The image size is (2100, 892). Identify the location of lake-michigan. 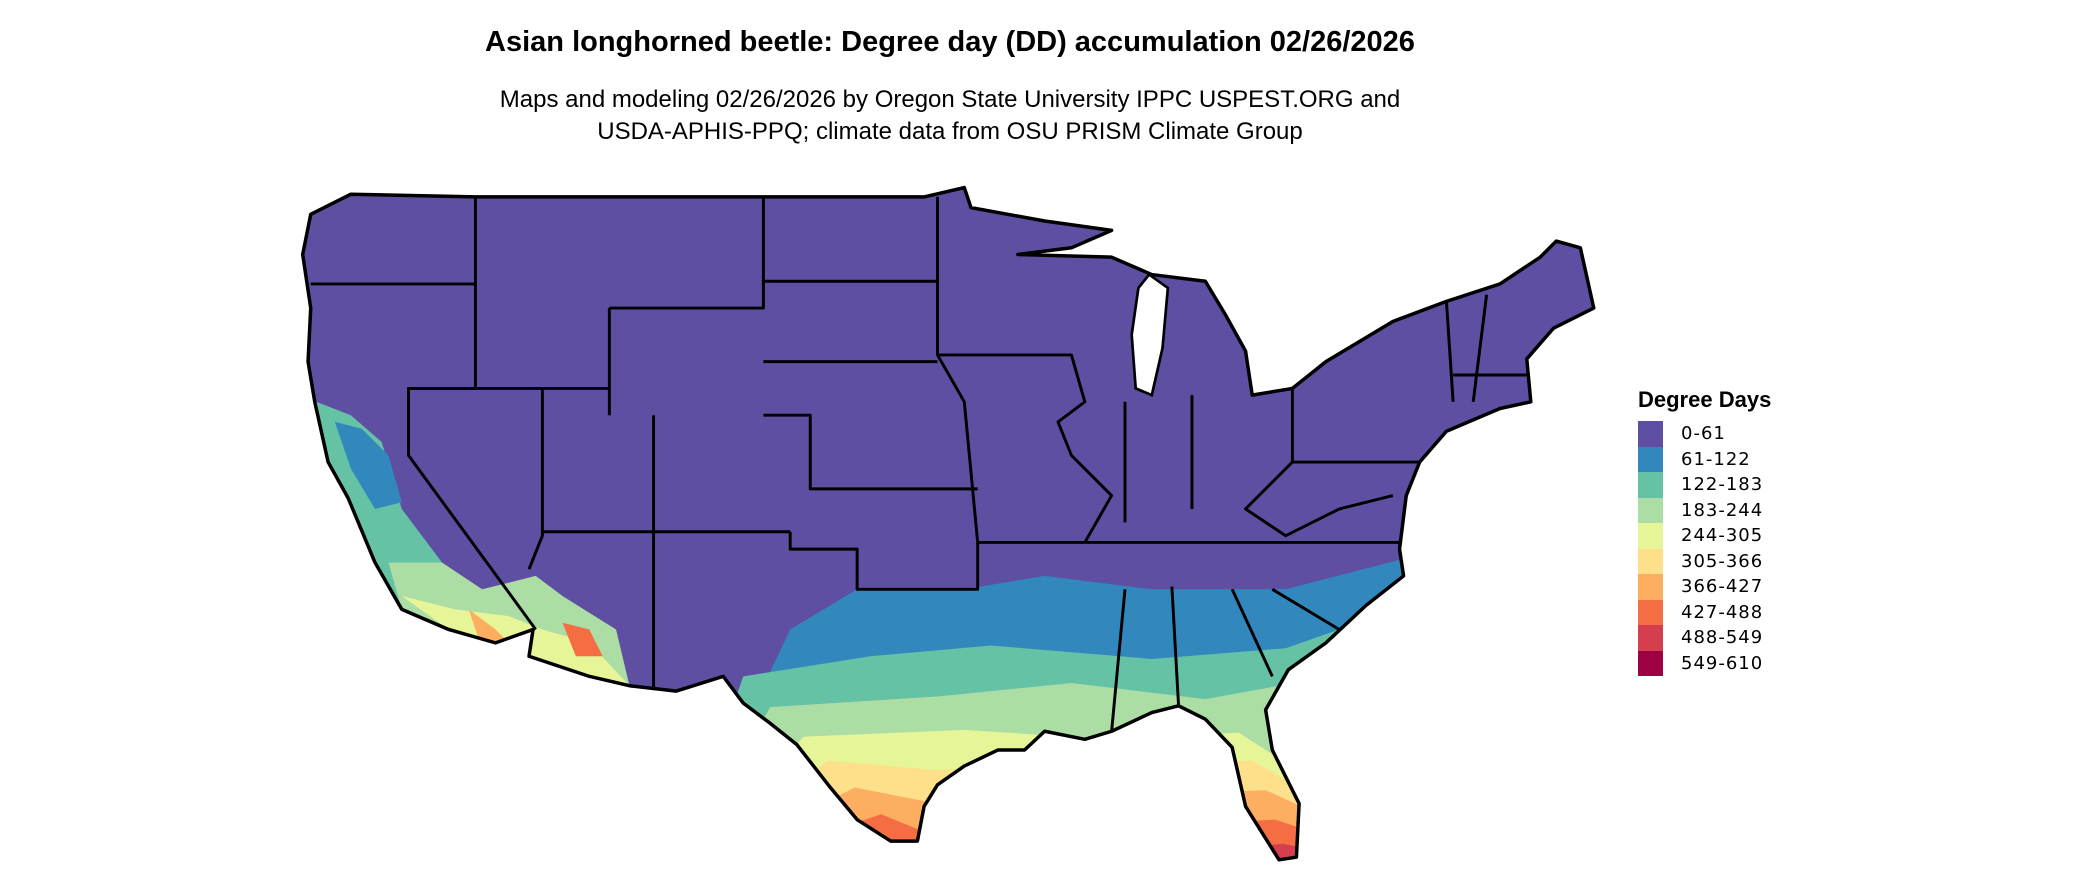
(1150, 334).